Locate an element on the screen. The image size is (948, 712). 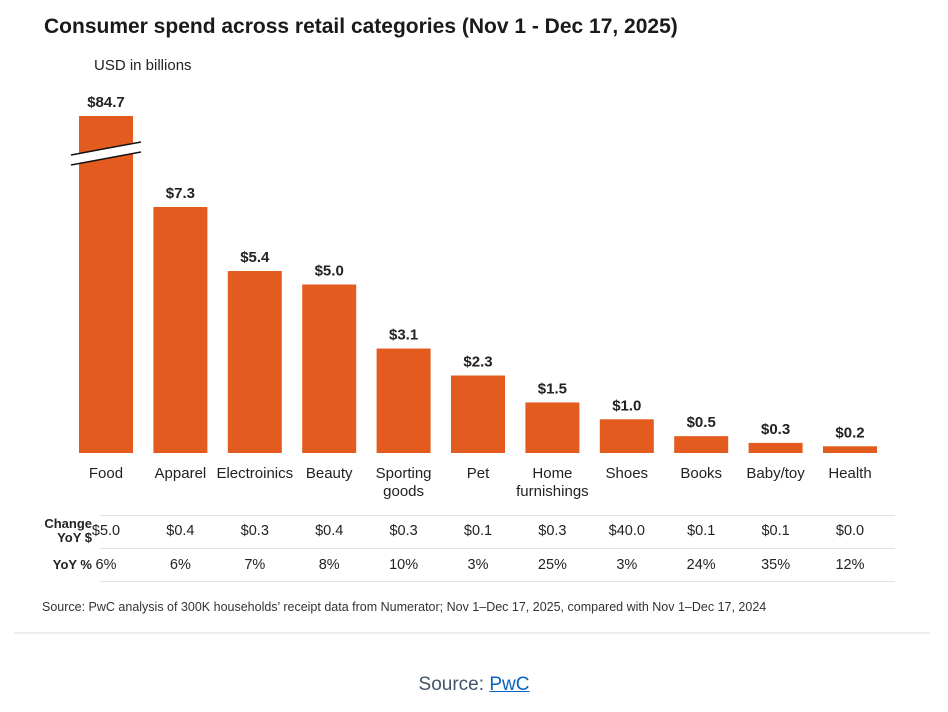
yoy-pct-cell: 7% is located at coordinates (255, 565).